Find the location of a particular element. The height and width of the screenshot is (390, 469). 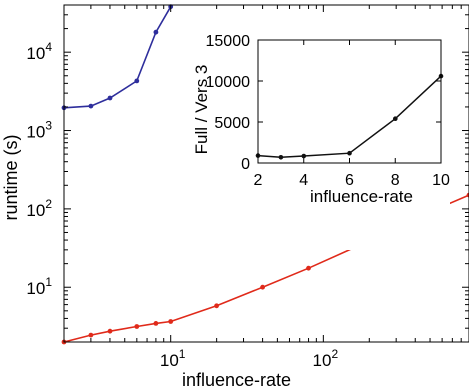

inset-y-tick-label: 15000 is located at coordinates (228, 41).